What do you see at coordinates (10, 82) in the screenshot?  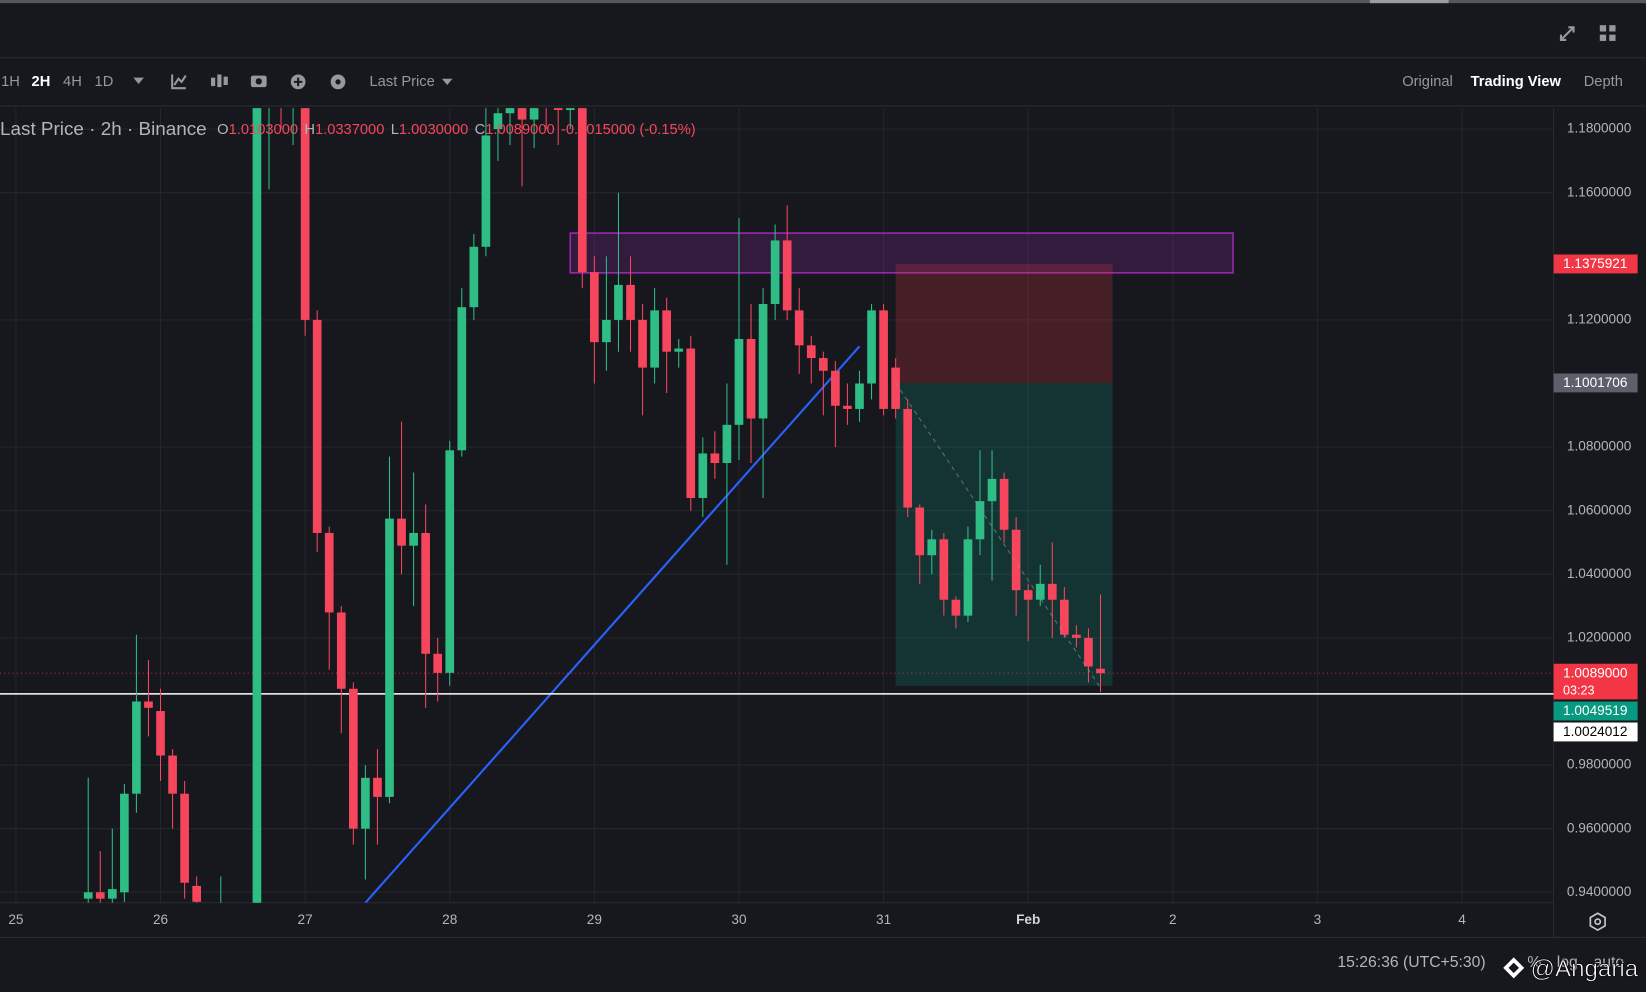 I see `interval-button: 1H` at bounding box center [10, 82].